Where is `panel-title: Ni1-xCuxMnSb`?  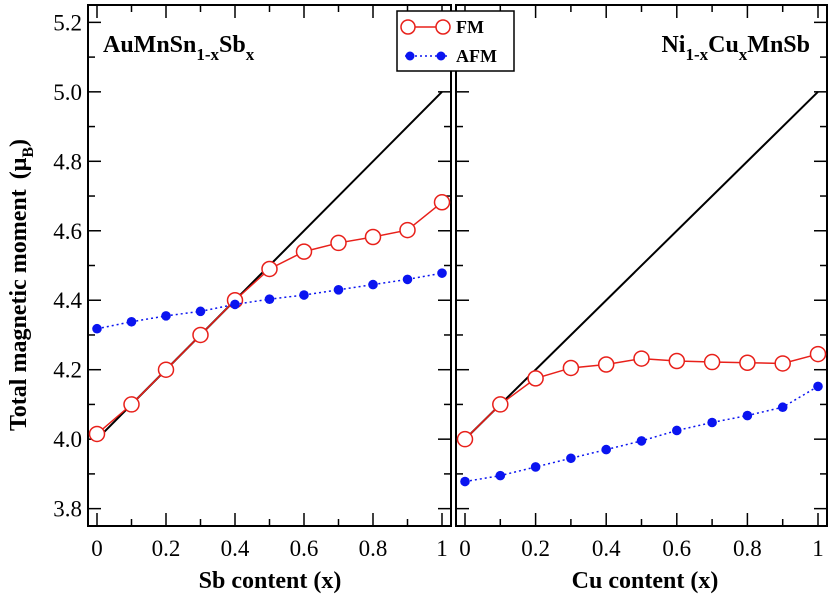
panel-title: Ni1-xCuxMnSb is located at coordinates (735, 48).